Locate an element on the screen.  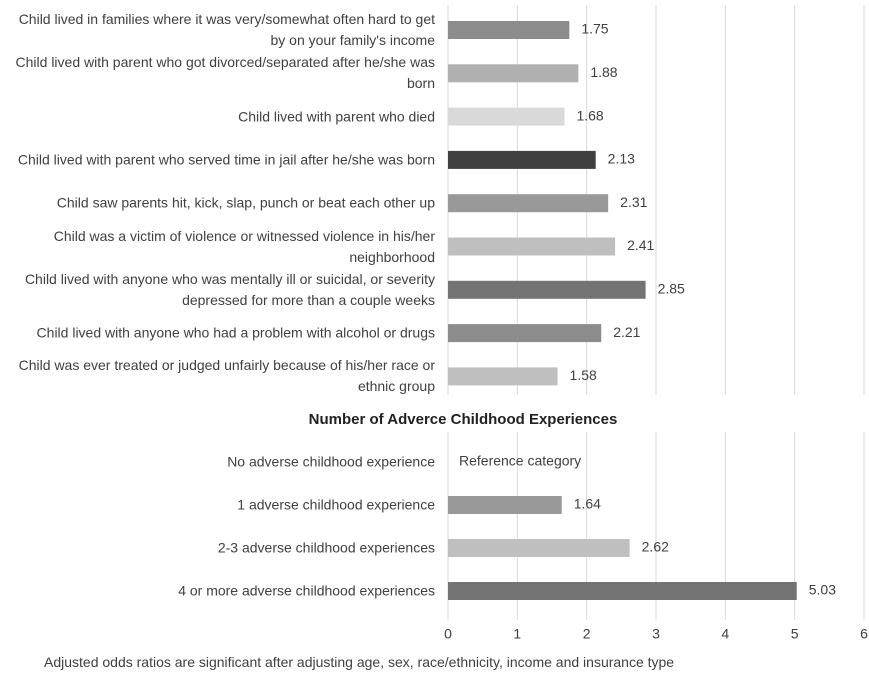
value-label: 1.68 is located at coordinates (589, 115).